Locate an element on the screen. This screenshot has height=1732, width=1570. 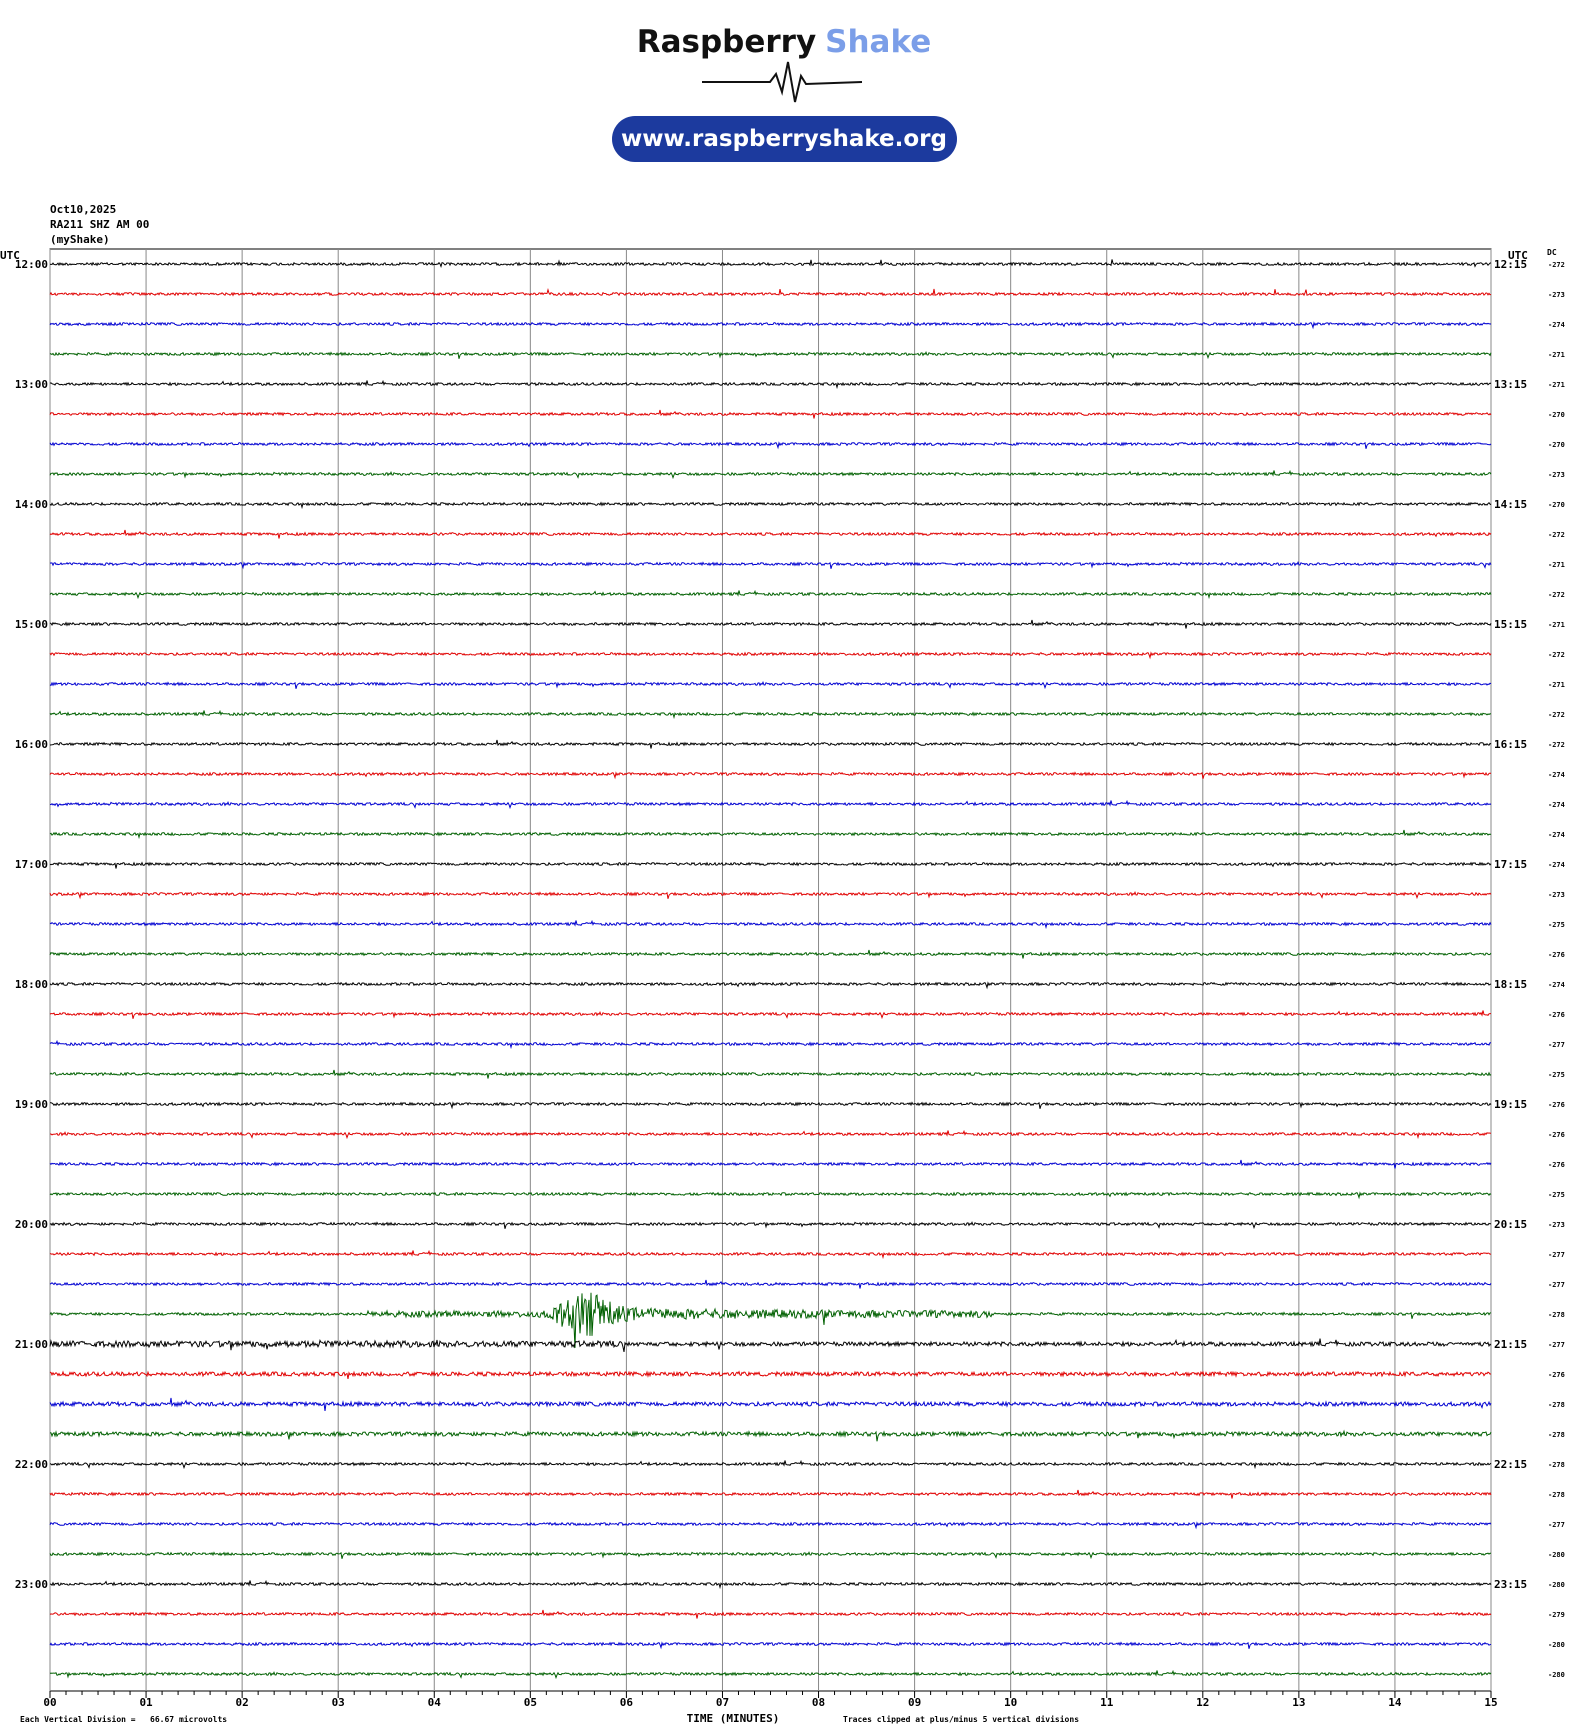
x-tick-label: 01 is located at coordinates (146, 1702).